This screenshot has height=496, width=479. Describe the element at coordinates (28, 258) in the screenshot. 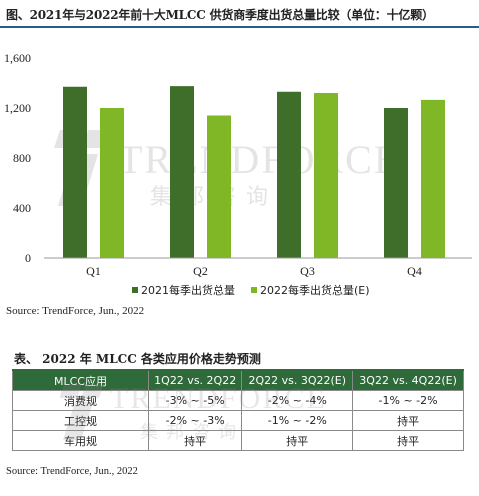

I see `y-tick-label: 0` at that location.